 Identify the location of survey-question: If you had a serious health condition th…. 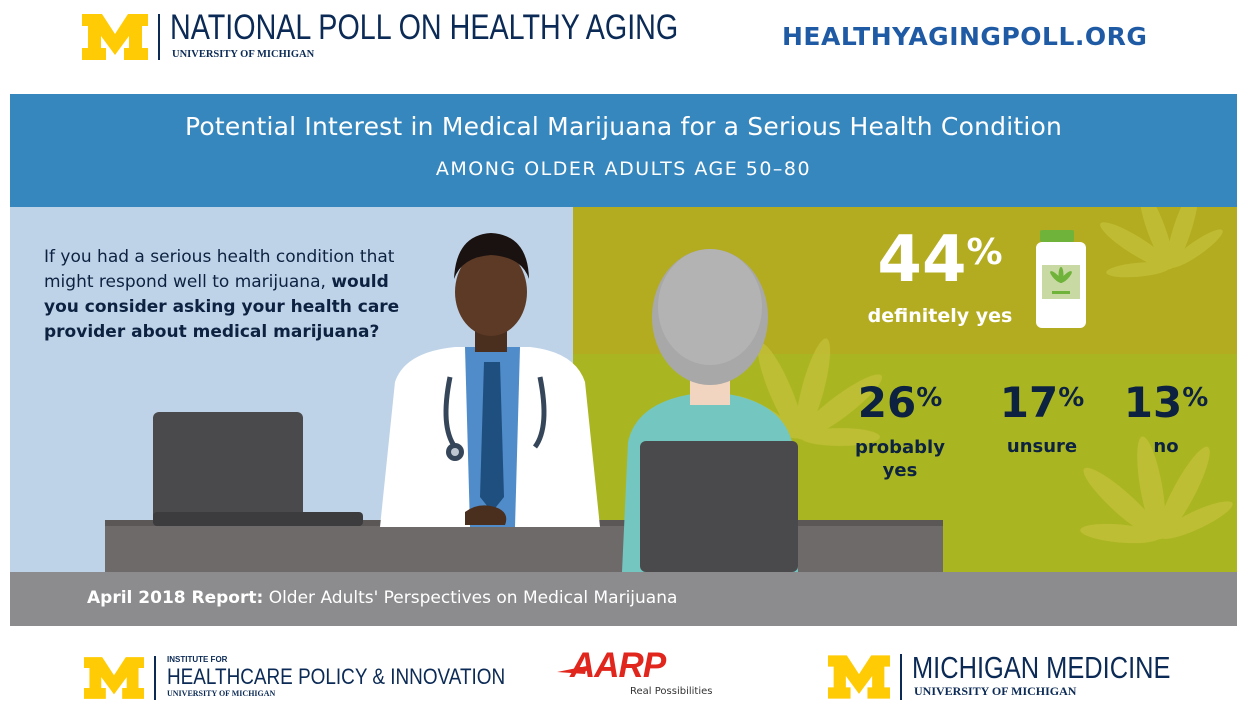
(234, 295).